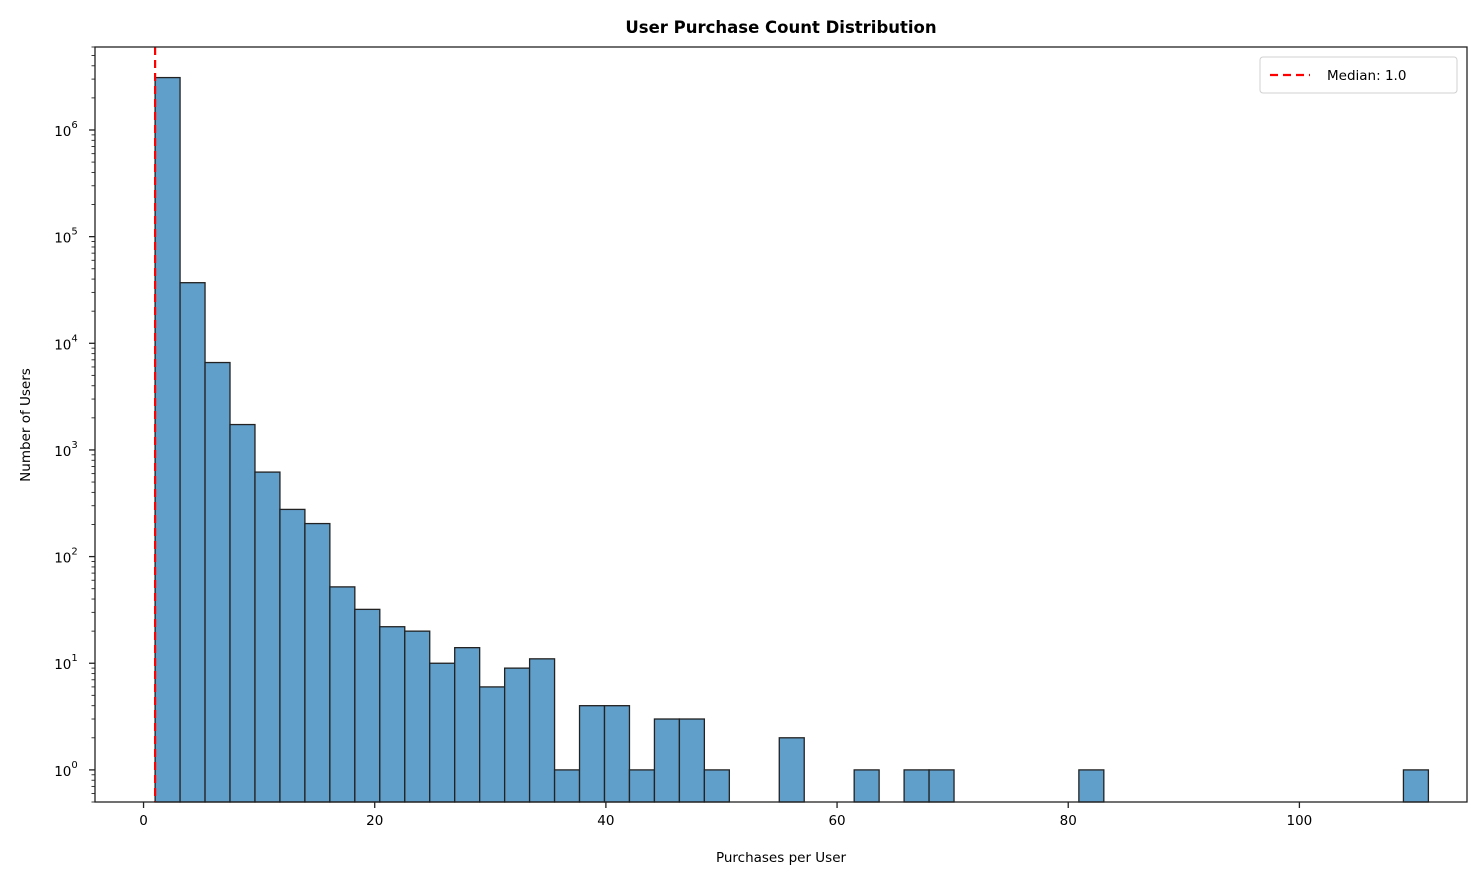  Describe the element at coordinates (836, 821) in the screenshot. I see `x-tick-label: 60` at that location.